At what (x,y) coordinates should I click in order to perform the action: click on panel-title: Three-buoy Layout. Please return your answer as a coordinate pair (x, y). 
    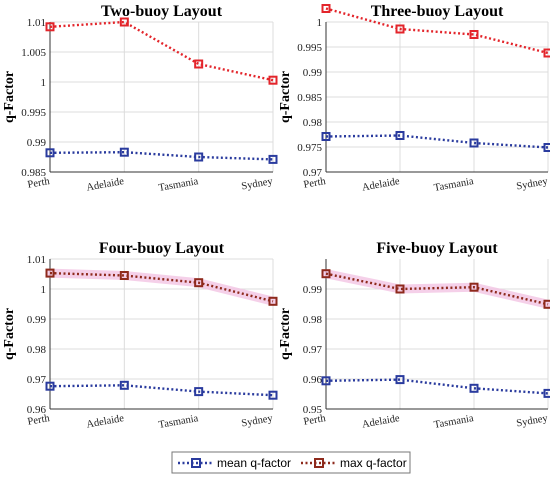
    Looking at the image, I should click on (437, 11).